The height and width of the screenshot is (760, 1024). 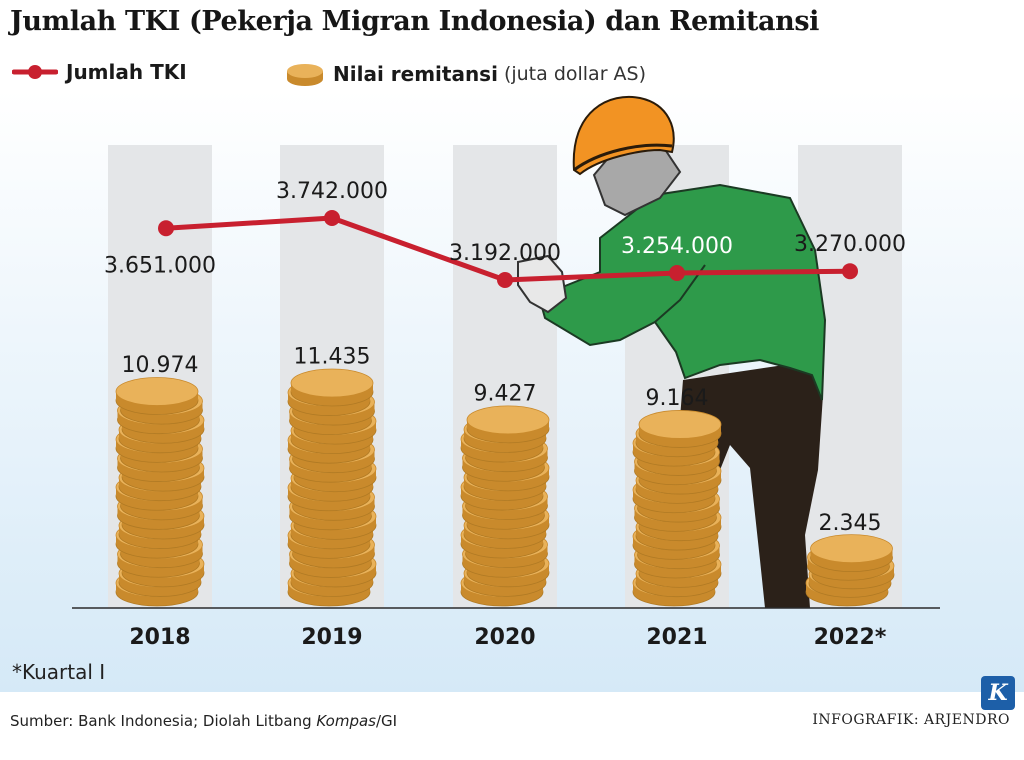 What do you see at coordinates (332, 218) in the screenshot?
I see `tki-point-2019` at bounding box center [332, 218].